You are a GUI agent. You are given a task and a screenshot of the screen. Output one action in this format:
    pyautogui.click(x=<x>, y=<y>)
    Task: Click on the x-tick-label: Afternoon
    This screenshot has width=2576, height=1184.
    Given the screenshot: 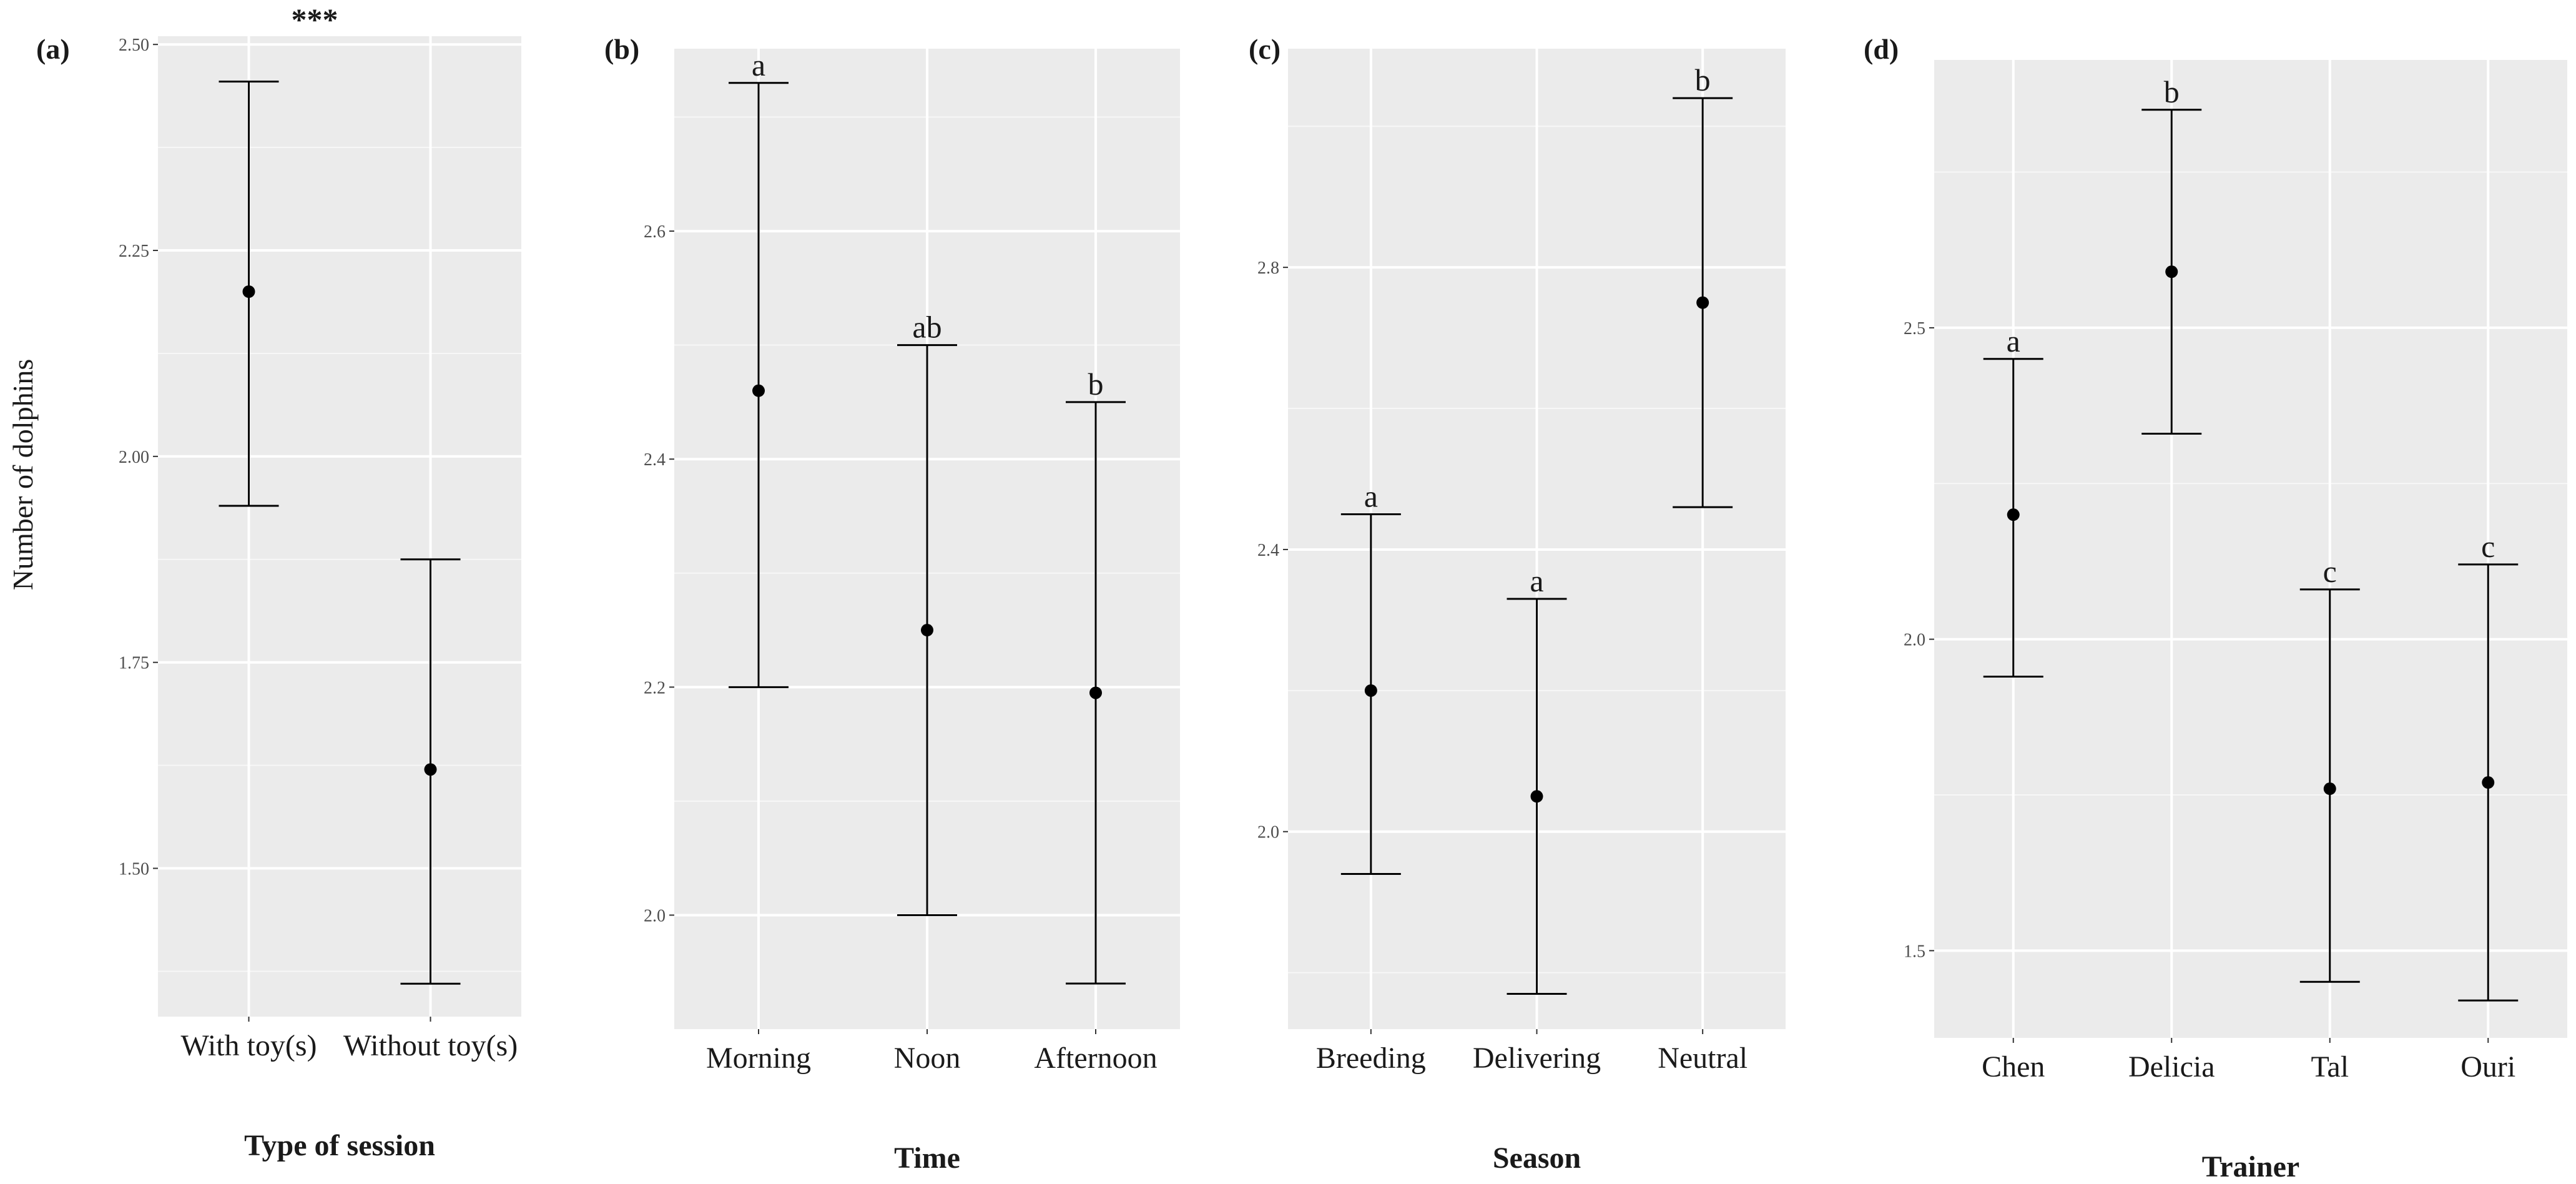 What is the action you would take?
    pyautogui.click(x=1095, y=1058)
    